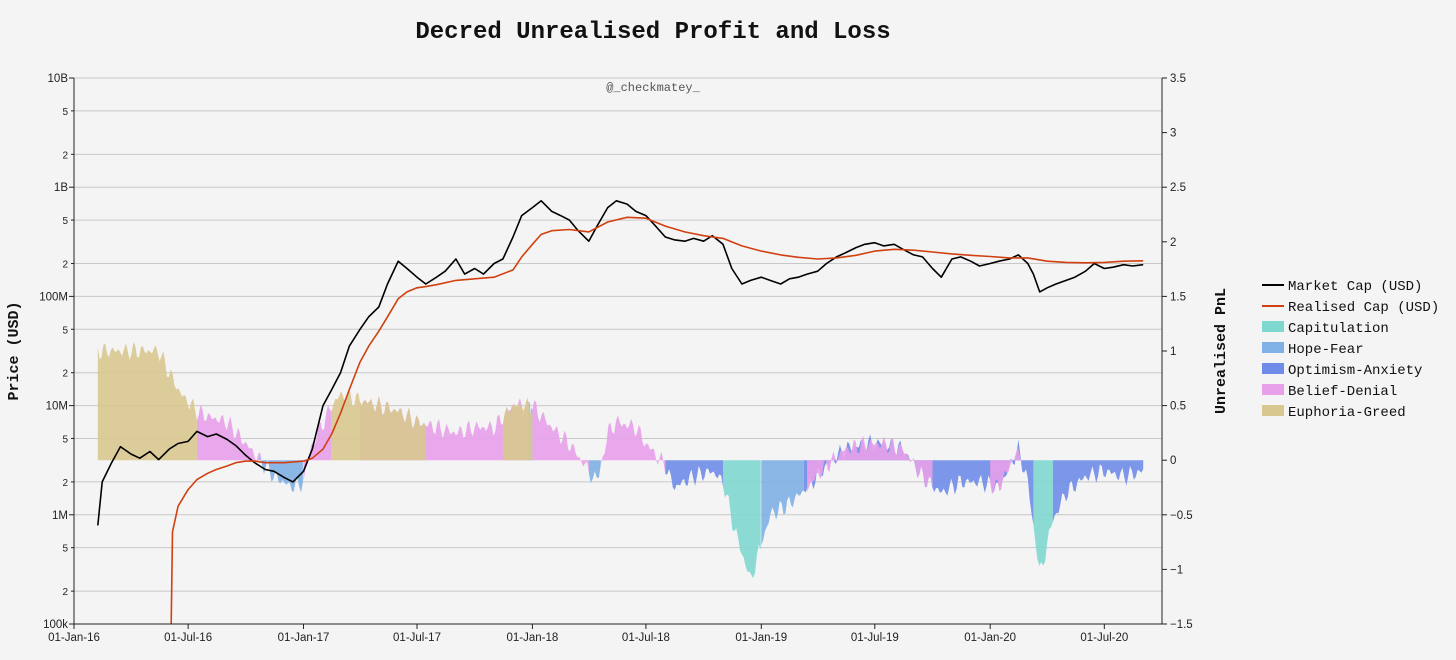 The height and width of the screenshot is (660, 1456). What do you see at coordinates (646, 638) in the screenshot?
I see `x-tick-label: 01-Jul-18` at bounding box center [646, 638].